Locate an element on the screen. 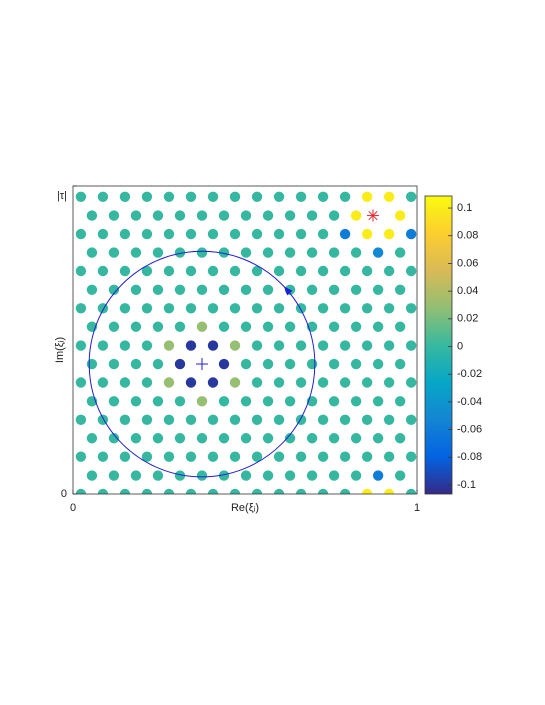  colorbar-tick-label: 0.04 is located at coordinates (467, 291).